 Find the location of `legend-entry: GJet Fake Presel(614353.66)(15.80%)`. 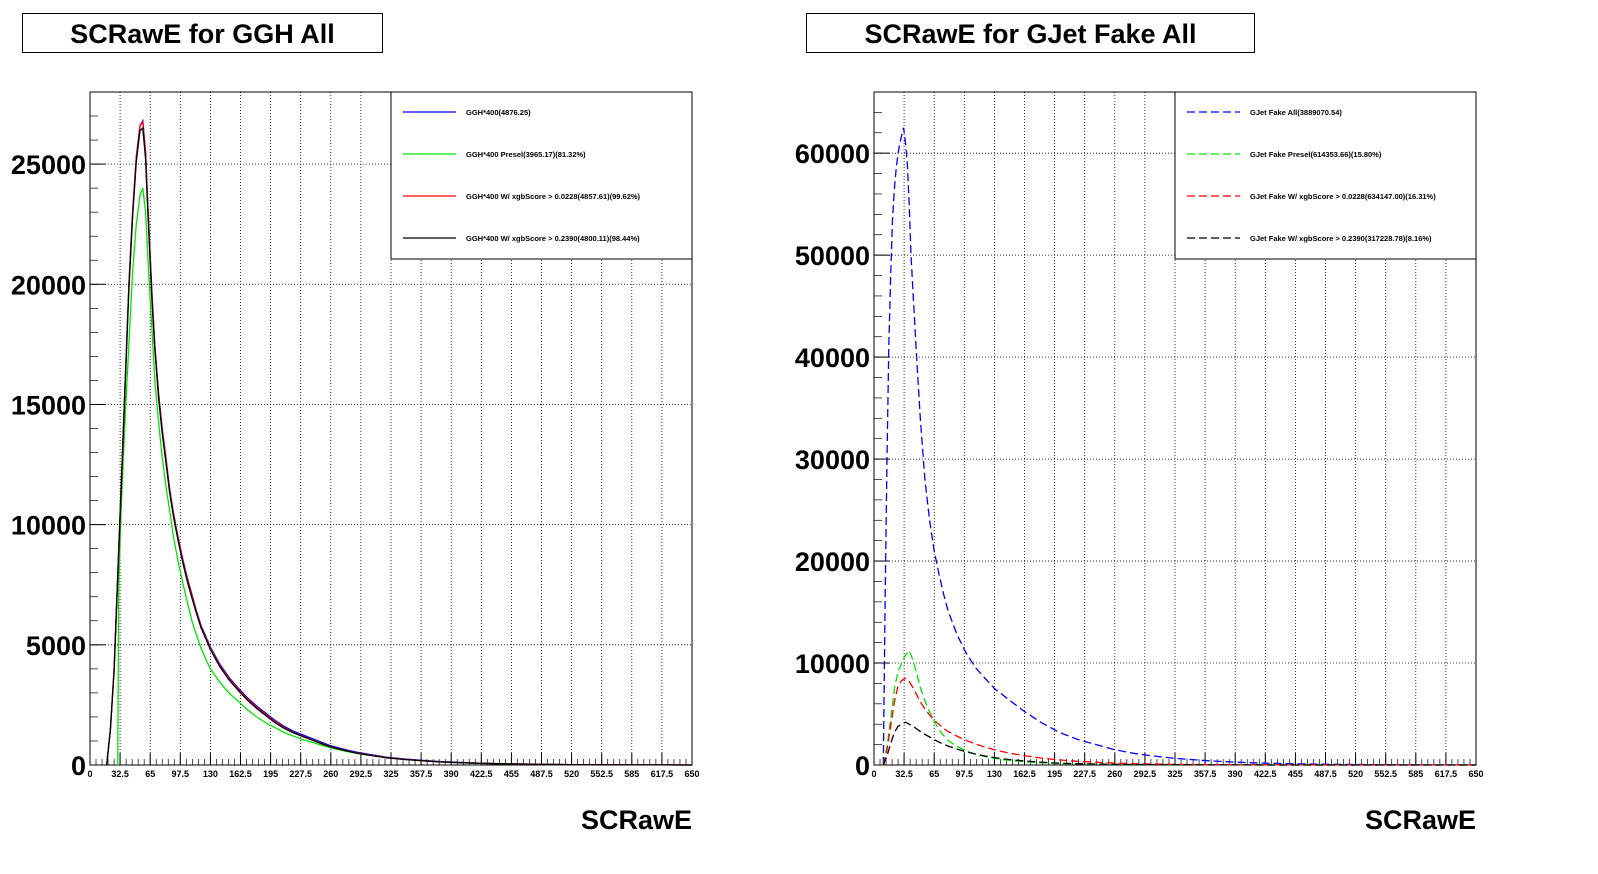

legend-entry: GJet Fake Presel(614353.66)(15.80%) is located at coordinates (1316, 154).